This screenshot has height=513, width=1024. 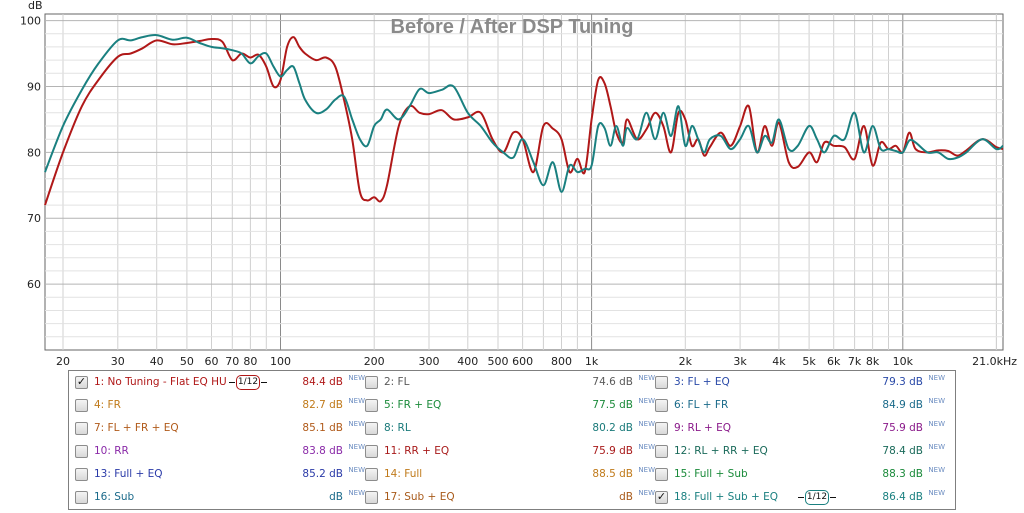 I want to click on legend-label: 1: No Tuning - Flat EQ HU, so click(x=160, y=382).